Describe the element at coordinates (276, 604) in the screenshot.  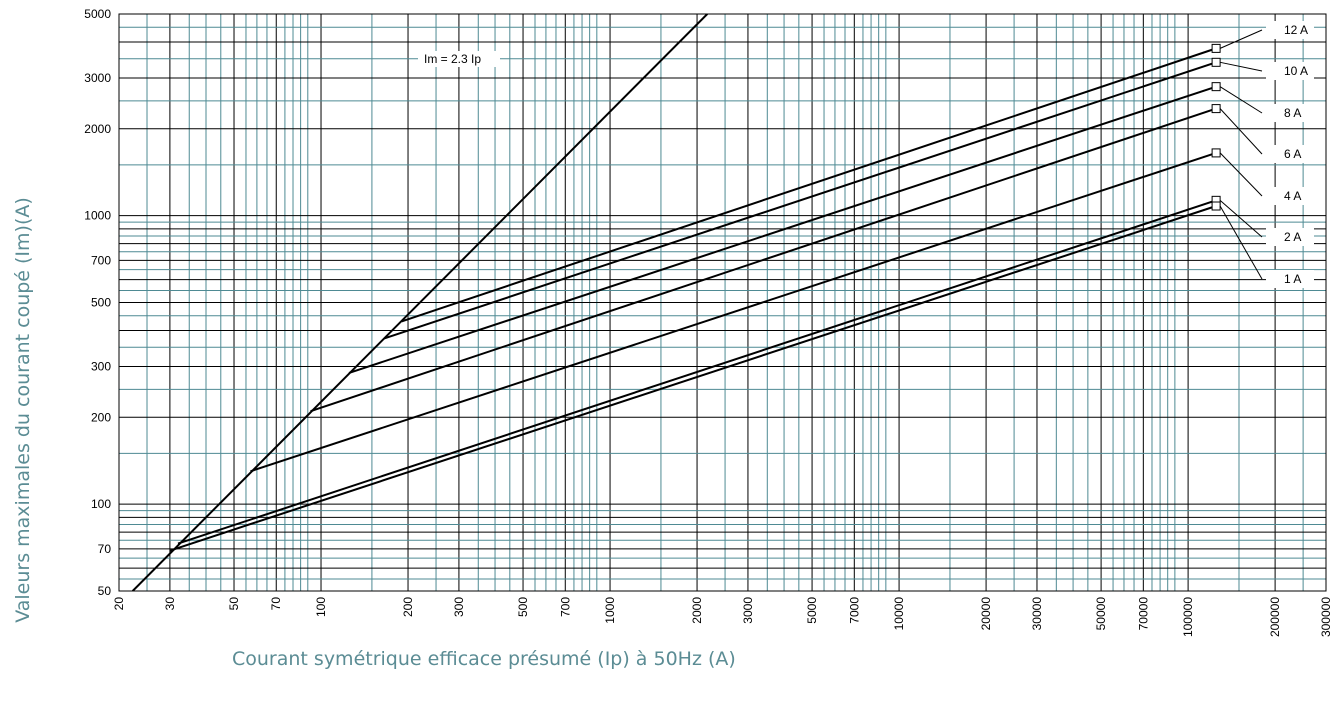
I see `x-tick-label: 70` at that location.